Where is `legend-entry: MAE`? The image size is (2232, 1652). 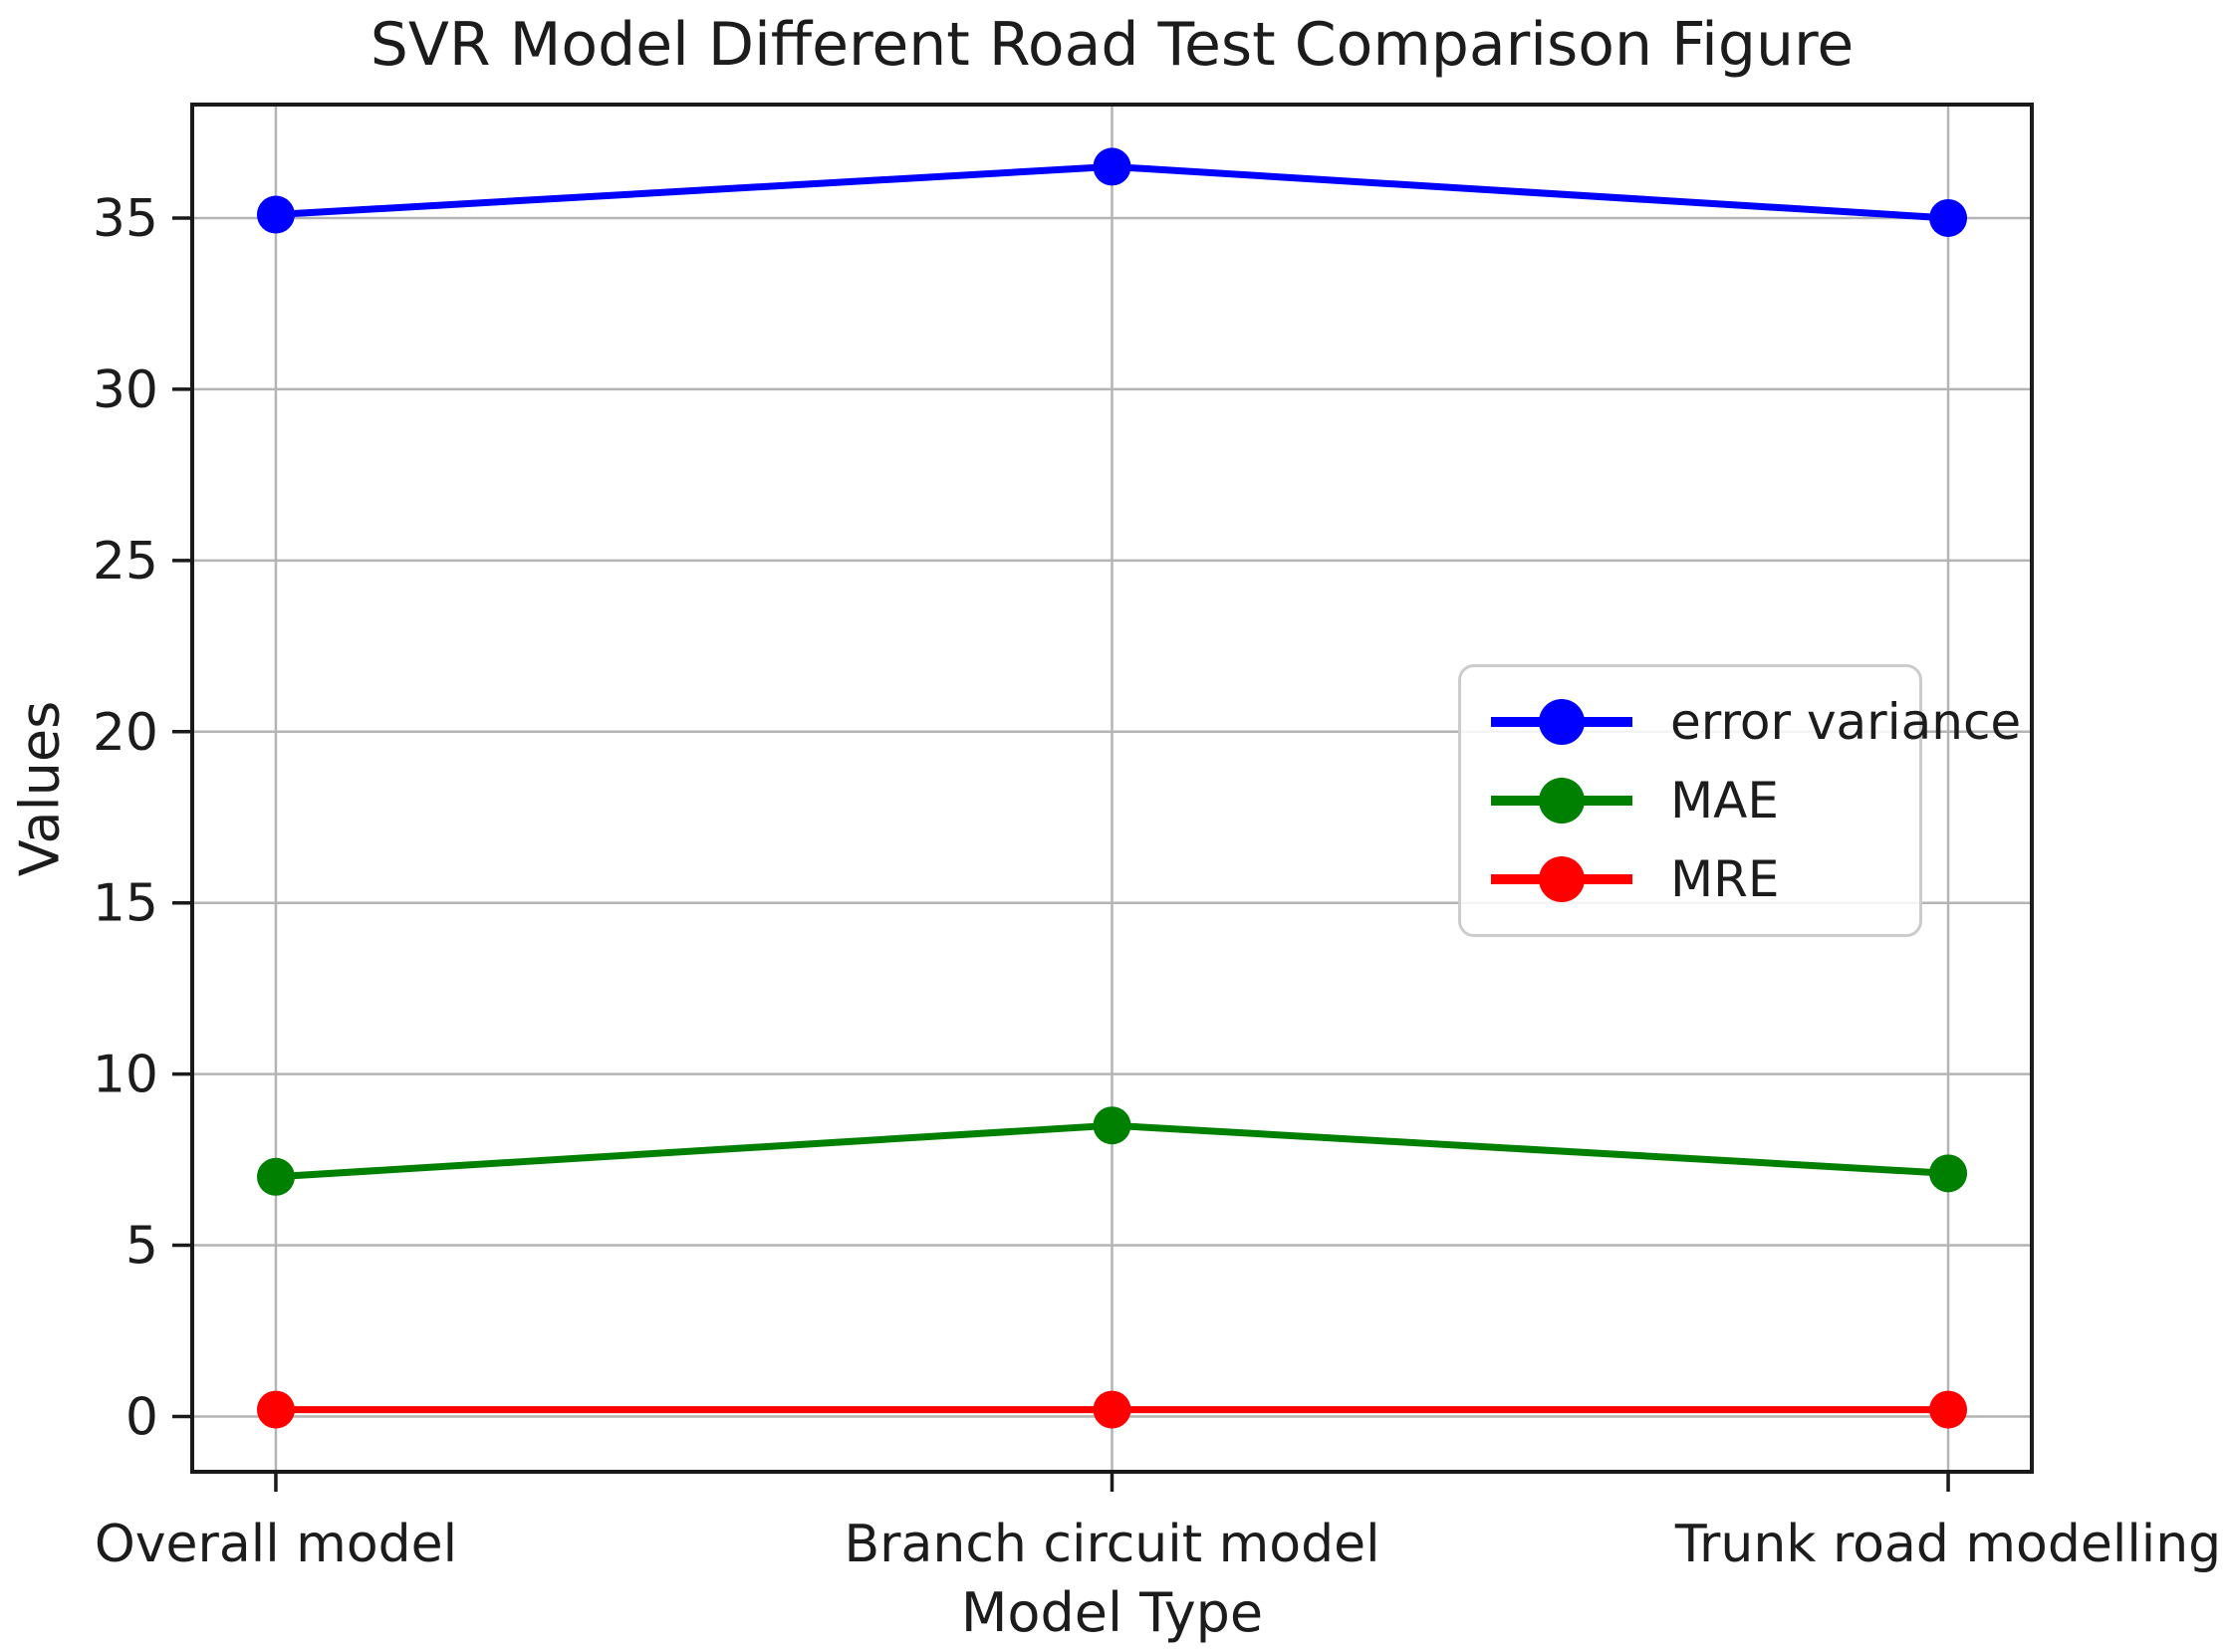 legend-entry: MAE is located at coordinates (1690, 800).